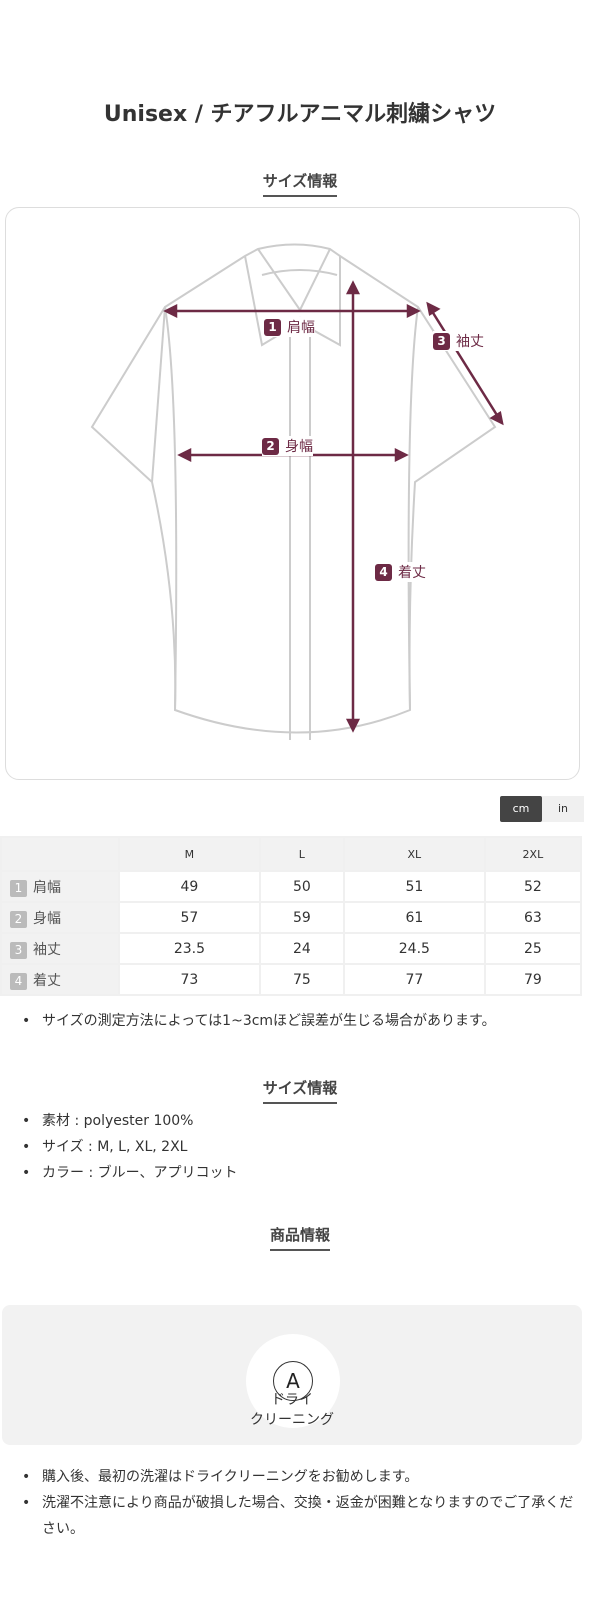 The height and width of the screenshot is (1609, 600). What do you see at coordinates (300, 1237) in the screenshot?
I see `product-section-heading: 商品情報` at bounding box center [300, 1237].